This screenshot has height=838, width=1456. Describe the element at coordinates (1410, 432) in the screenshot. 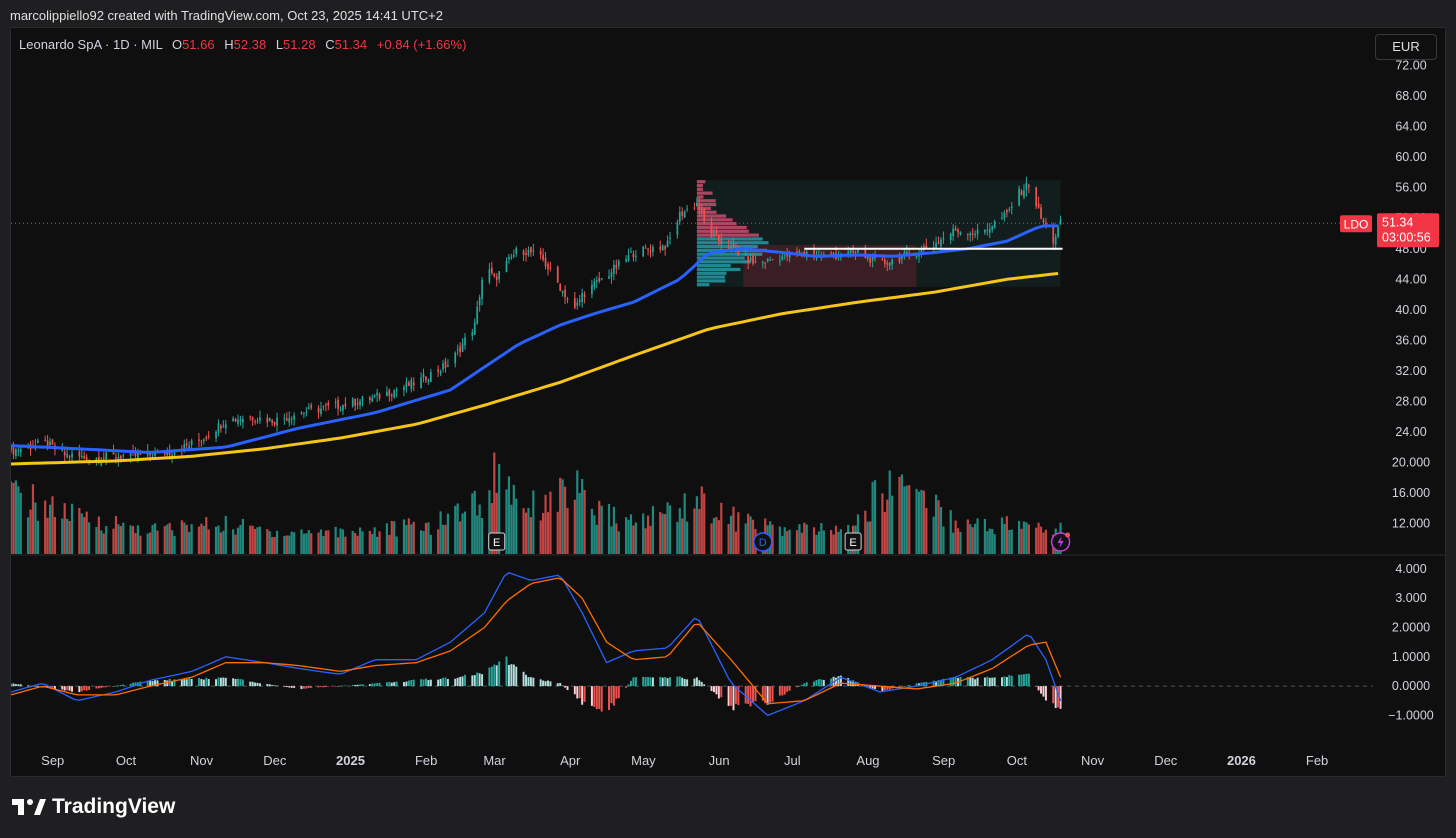

I see `price-axis-tick: 24.00` at that location.